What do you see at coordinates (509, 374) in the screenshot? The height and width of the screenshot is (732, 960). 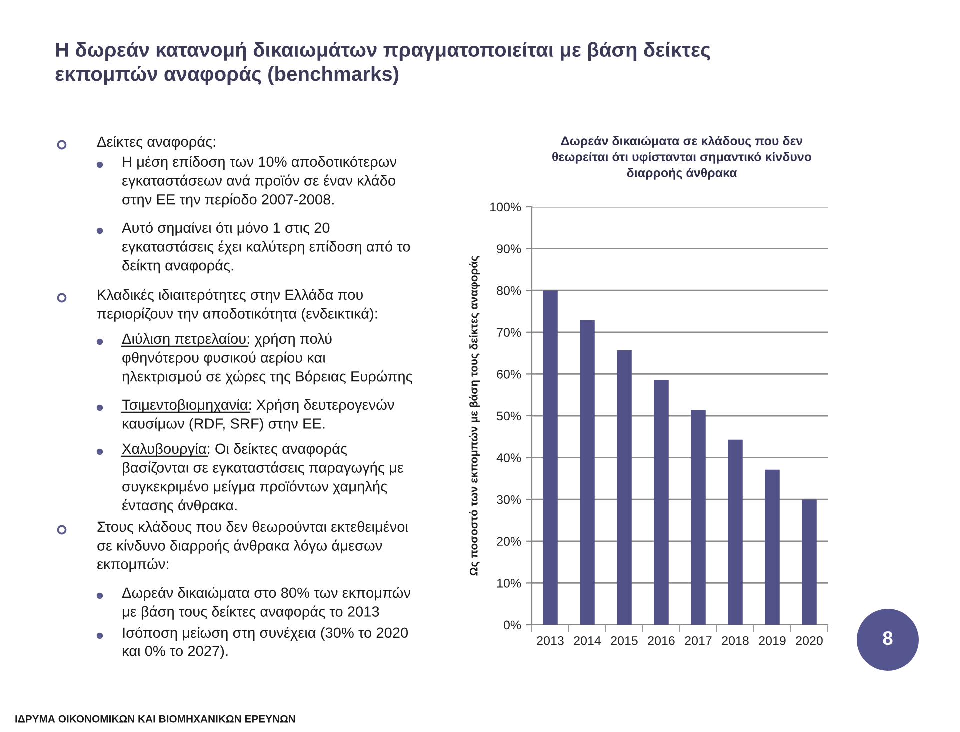 I see `y-tick-label: 60%` at bounding box center [509, 374].